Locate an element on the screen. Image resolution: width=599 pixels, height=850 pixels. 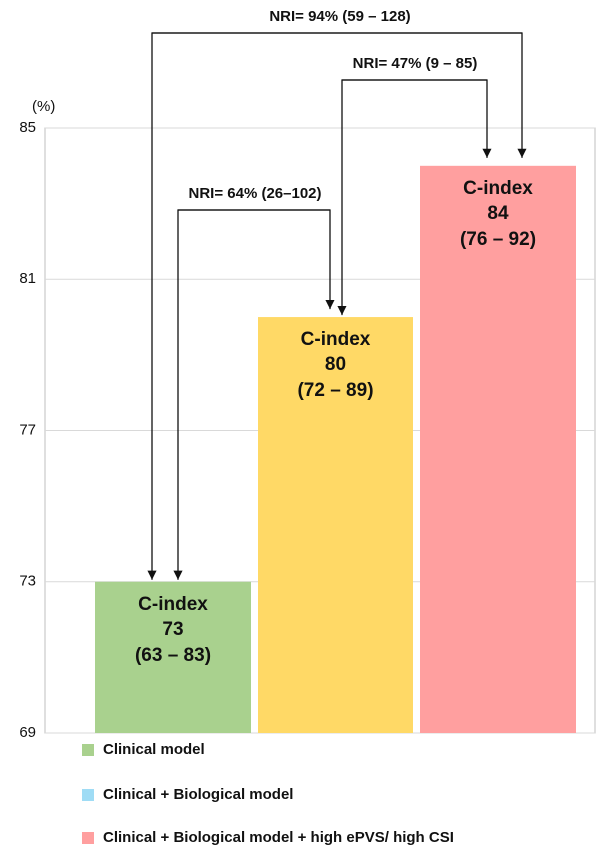
y-tick-label: 73 is located at coordinates (27, 581).